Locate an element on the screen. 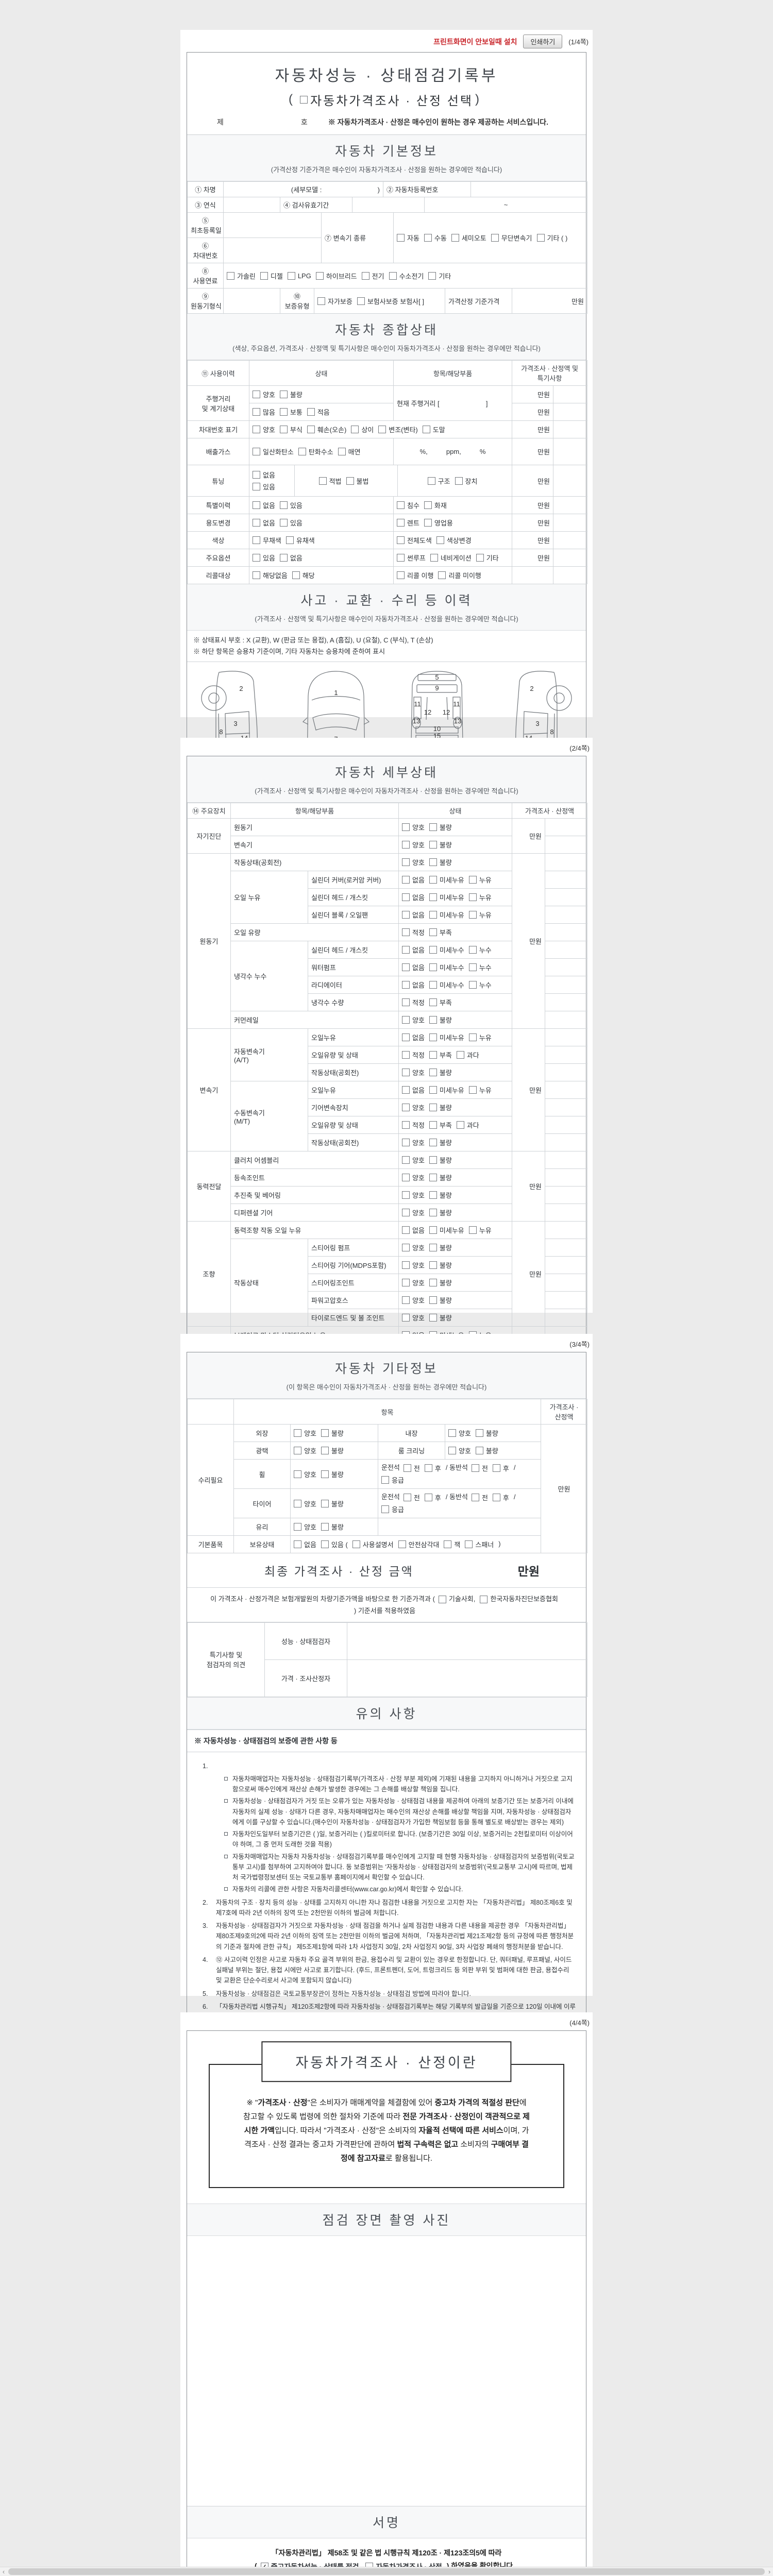 The width and height of the screenshot is (773, 2576). checkbox-option: 누유 is located at coordinates (480, 1037).